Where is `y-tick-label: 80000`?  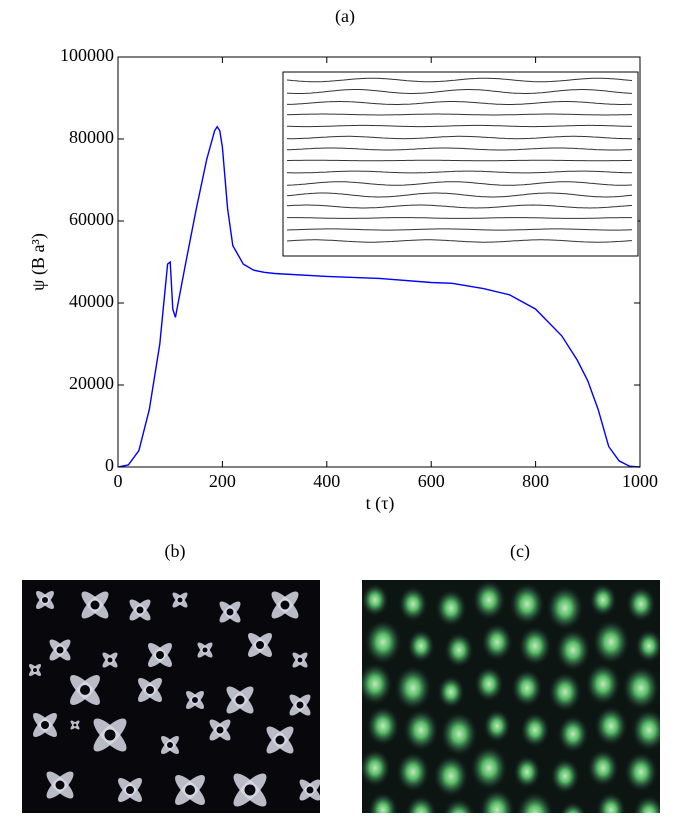 y-tick-label: 80000 is located at coordinates (91, 137).